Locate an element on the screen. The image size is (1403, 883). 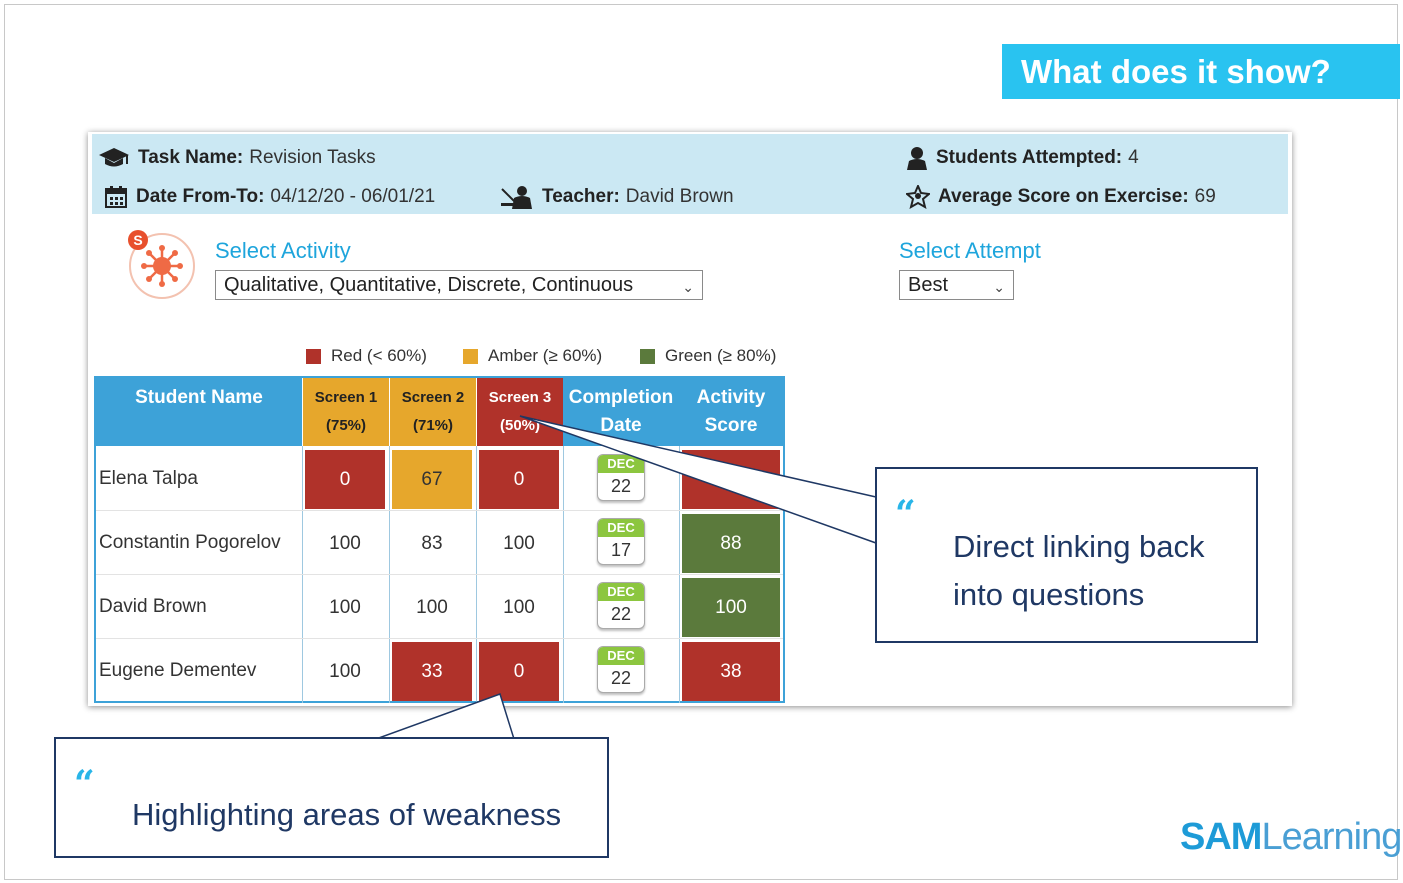
weakness-callout: “ Highlighting areas of weakness is located at coordinates (331, 797).